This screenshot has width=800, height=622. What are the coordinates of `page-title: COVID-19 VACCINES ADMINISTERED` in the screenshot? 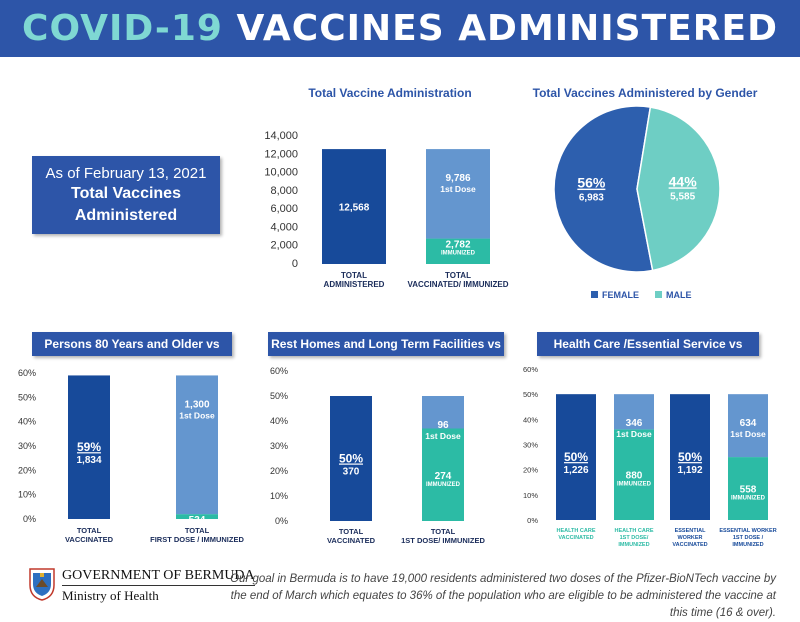 It's located at (400, 28).